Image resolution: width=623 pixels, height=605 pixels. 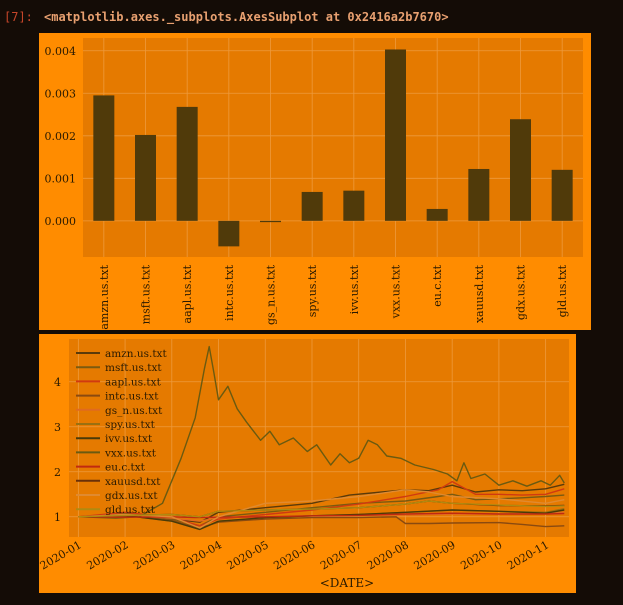 What do you see at coordinates (107, 555) in the screenshot?
I see `x-tick-label: 2020-02` at bounding box center [107, 555].